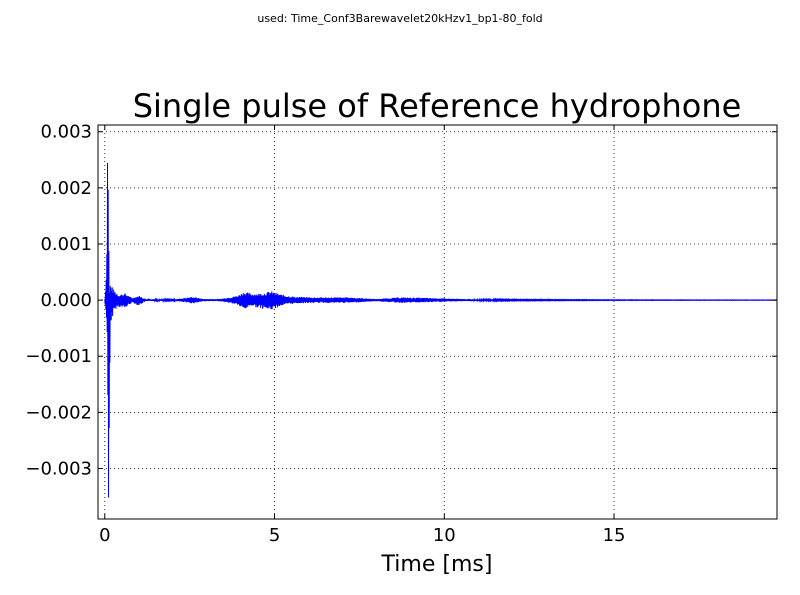  I want to click on x-tick-label: 0, so click(104, 535).